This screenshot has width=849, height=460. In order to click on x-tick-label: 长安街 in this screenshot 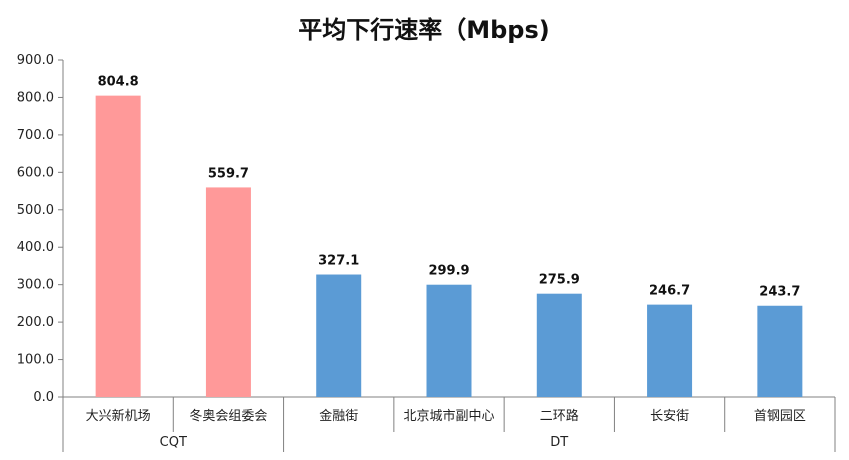, I will do `click(669, 416)`.